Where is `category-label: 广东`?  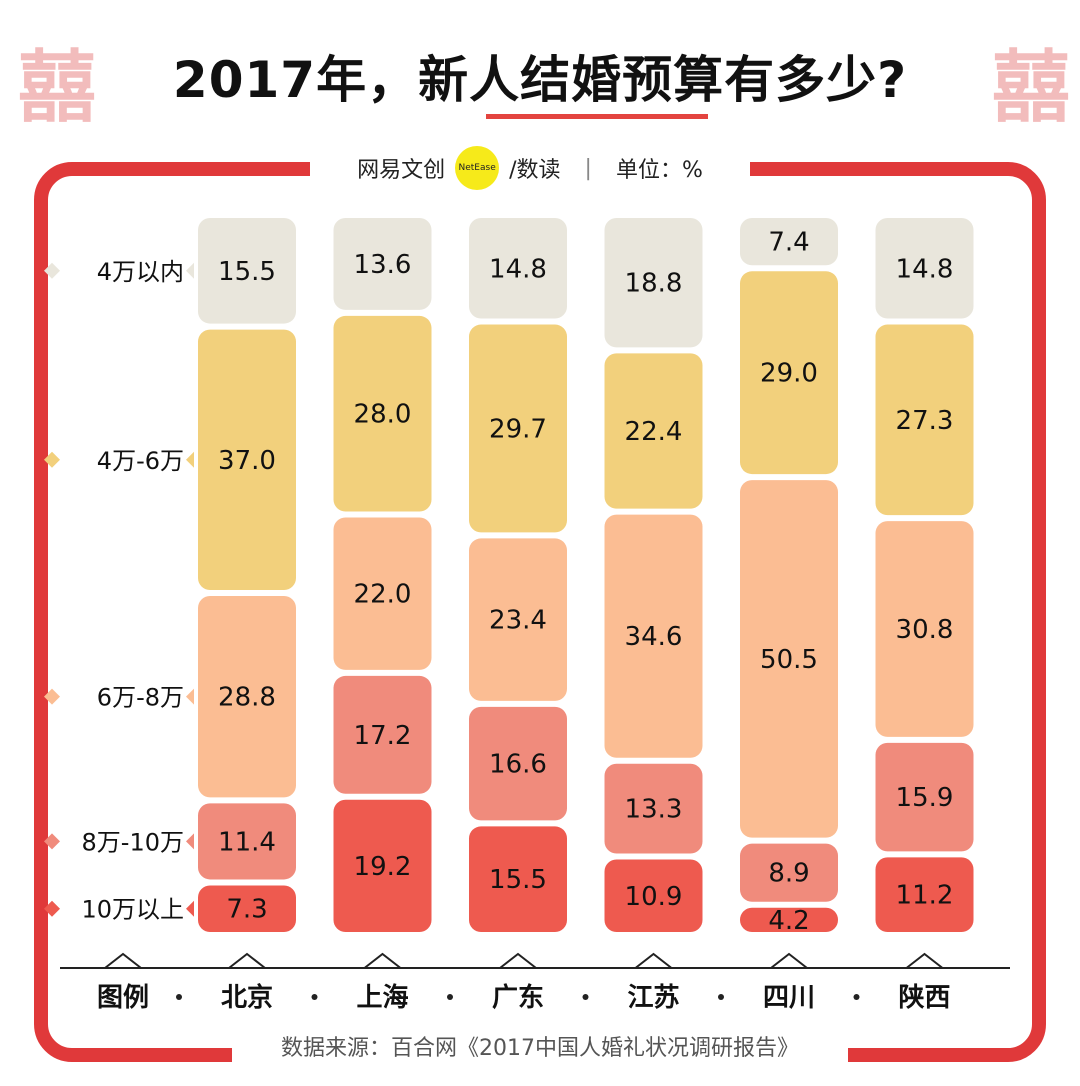
category-label: 广东 is located at coordinates (518, 997).